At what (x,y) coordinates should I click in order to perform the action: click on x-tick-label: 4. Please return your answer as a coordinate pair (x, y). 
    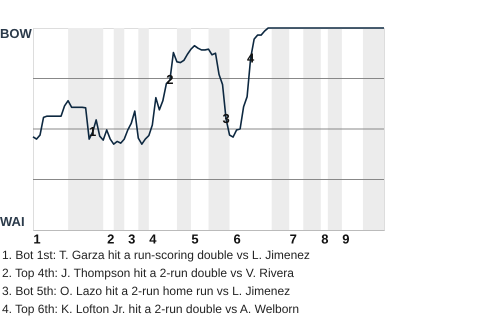
    Looking at the image, I should click on (153, 239).